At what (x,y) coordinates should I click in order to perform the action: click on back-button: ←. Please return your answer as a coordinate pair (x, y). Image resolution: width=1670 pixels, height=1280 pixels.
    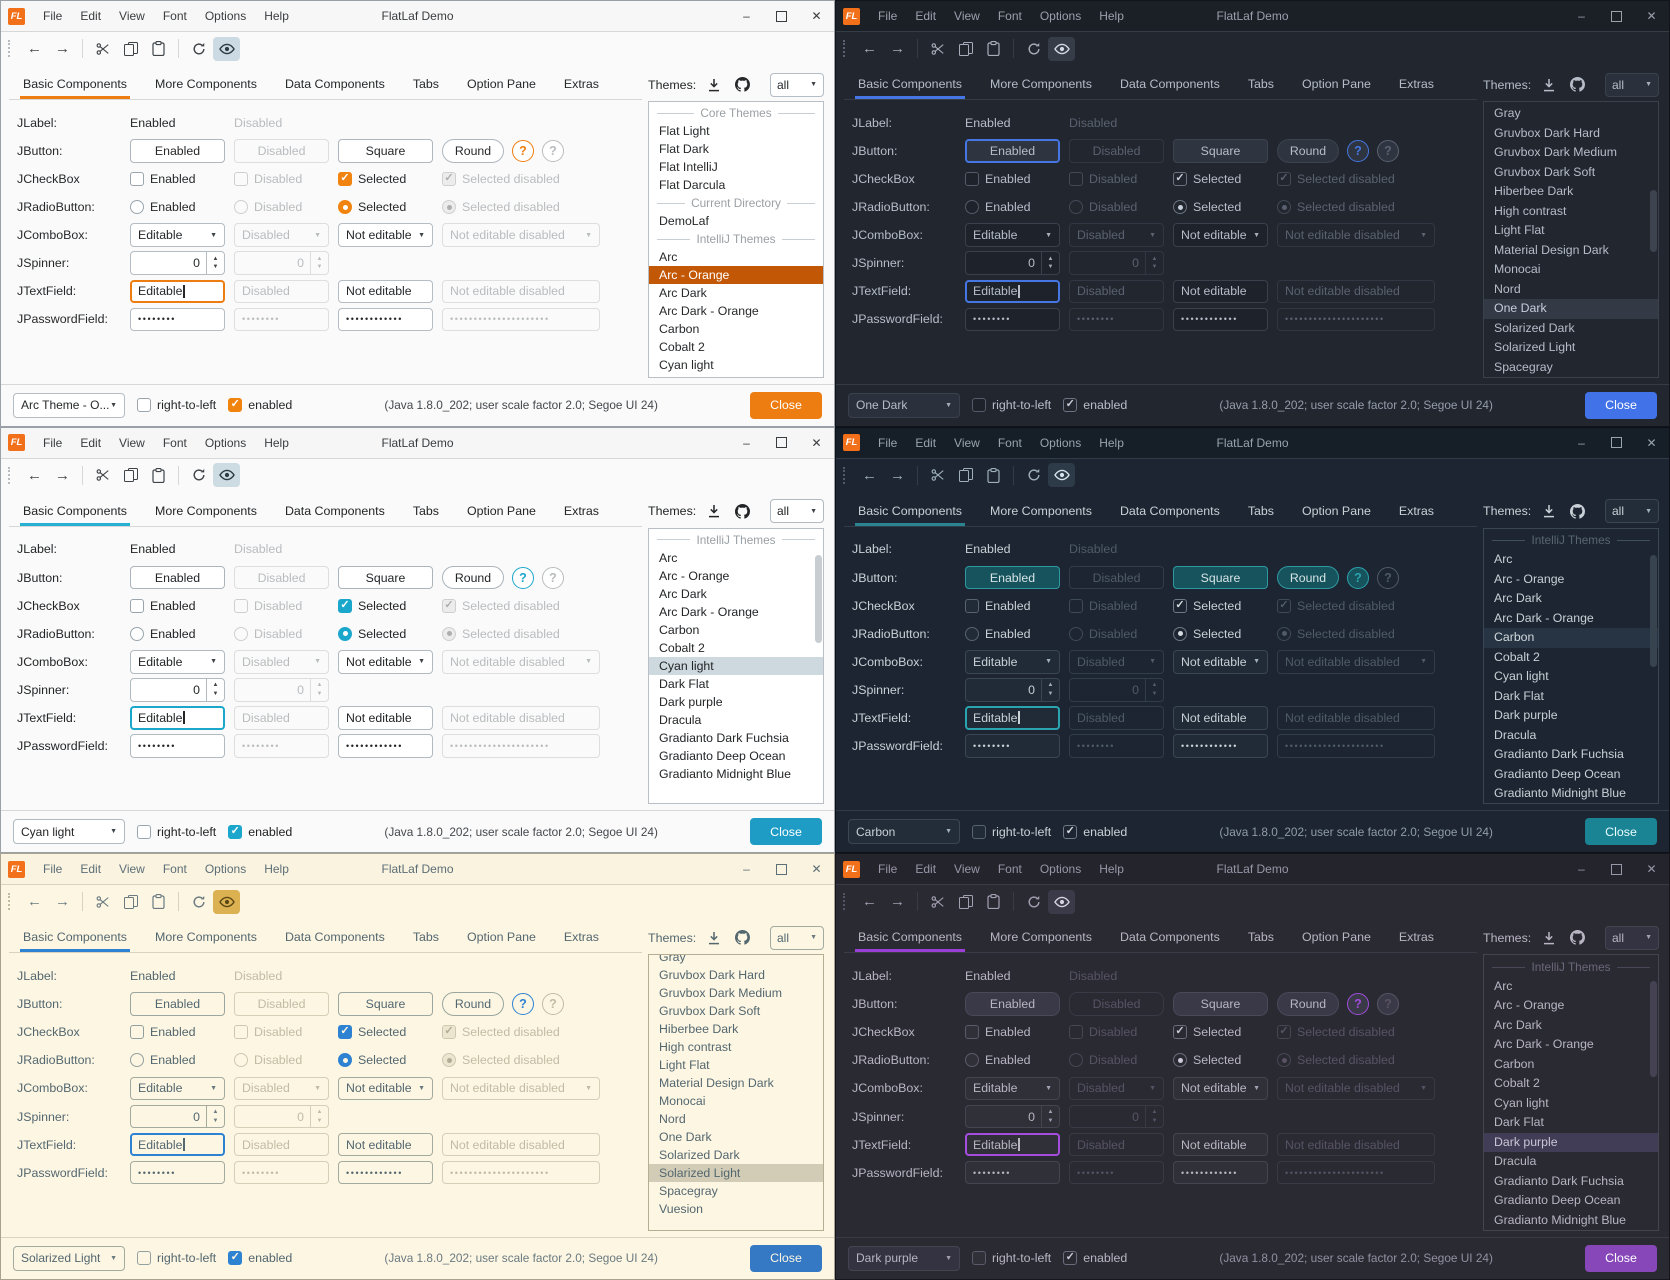
    Looking at the image, I should click on (869, 902).